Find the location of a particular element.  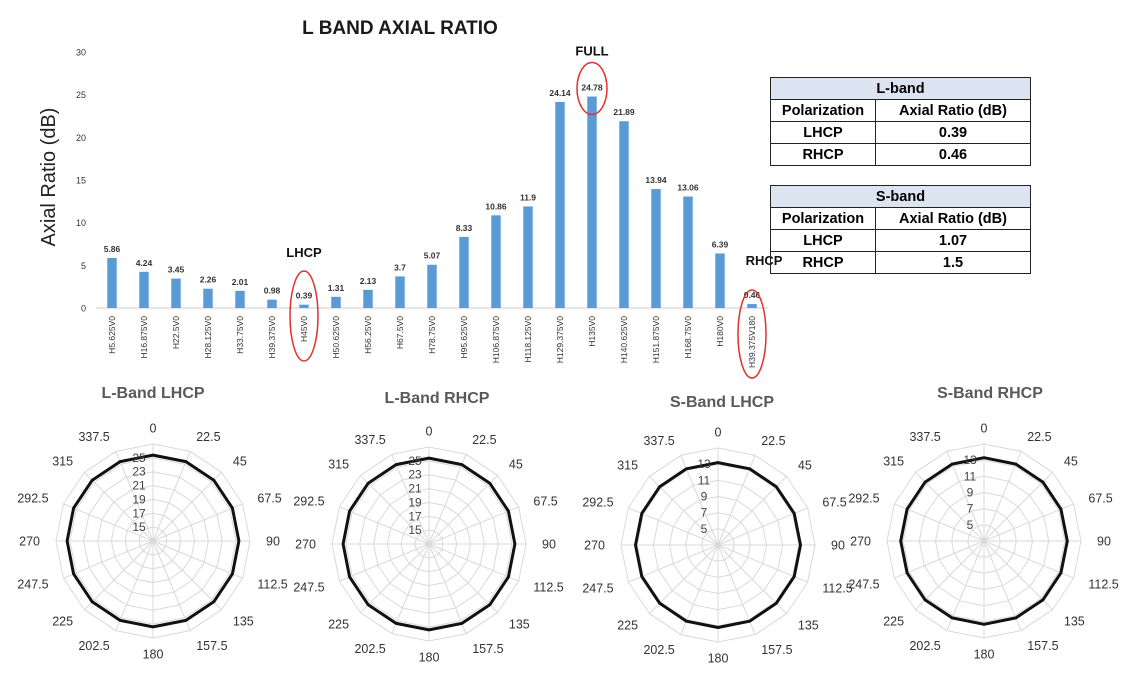

bar-value-label: 13.94 is located at coordinates (656, 180).